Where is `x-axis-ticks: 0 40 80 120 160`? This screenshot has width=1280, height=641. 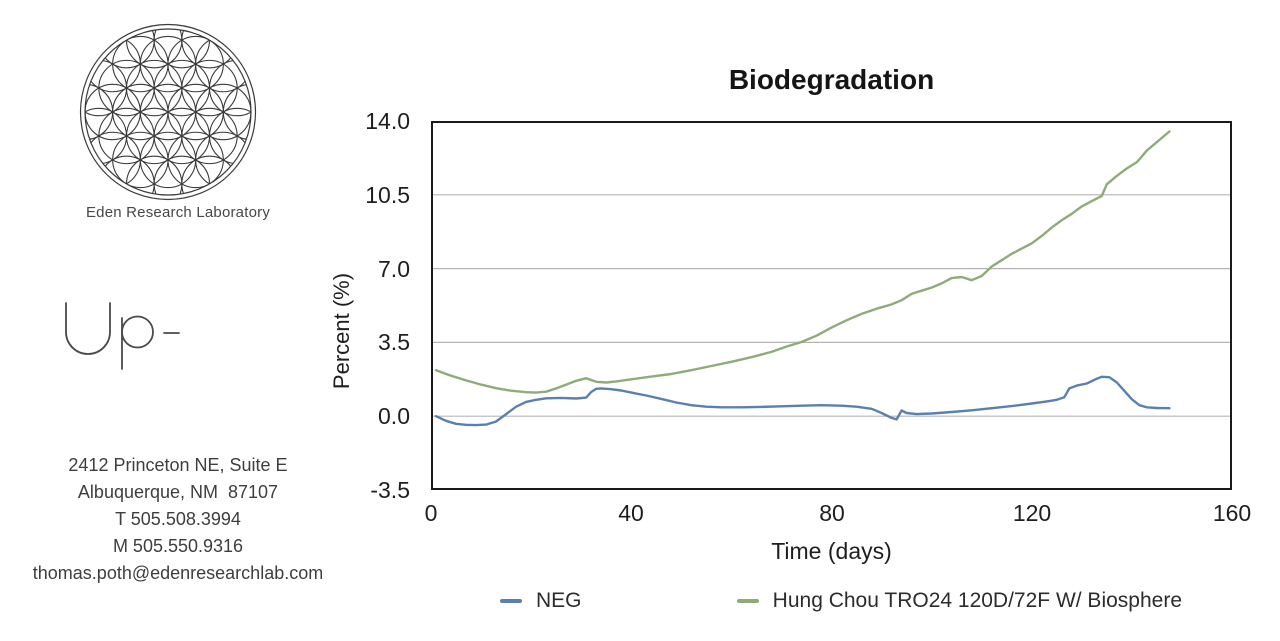
x-axis-ticks: 0 40 80 120 160 is located at coordinates (838, 513).